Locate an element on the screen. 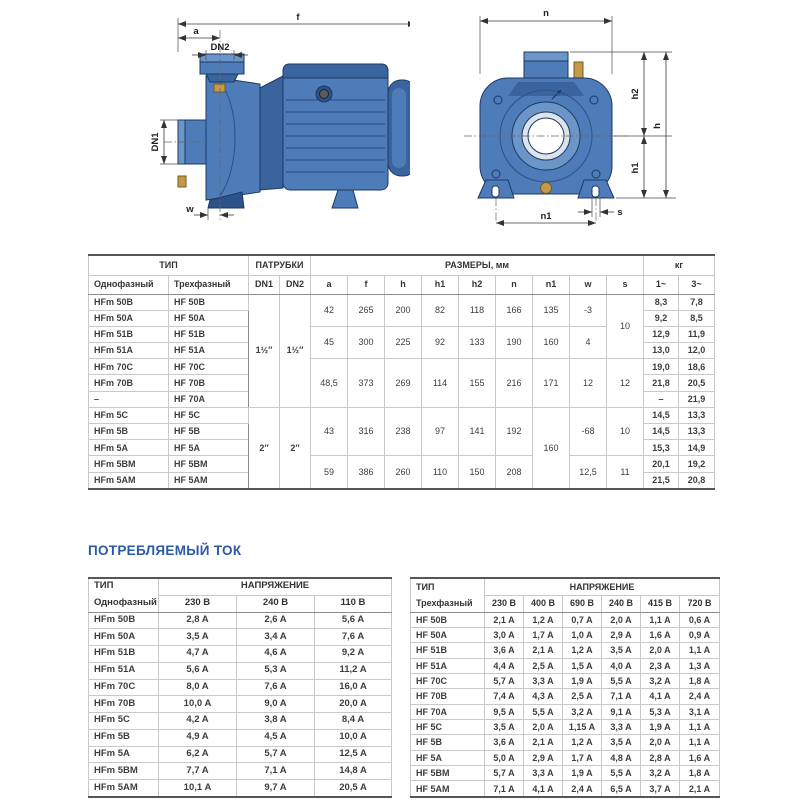 This screenshot has height=800, width=800. table-row: HF 51A 4,4 A 2,5 A 1,5 A 4,0 A 2,3 A 1,3 A is located at coordinates (565, 665).